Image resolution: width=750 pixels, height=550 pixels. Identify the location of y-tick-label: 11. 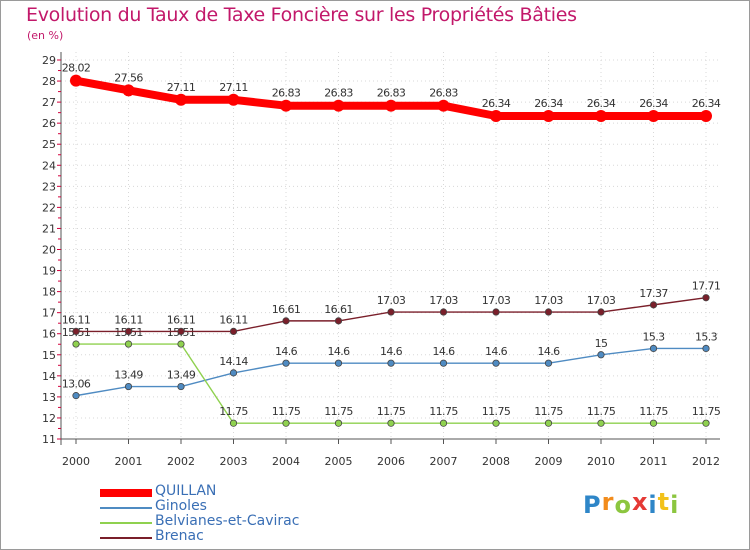
(49, 439).